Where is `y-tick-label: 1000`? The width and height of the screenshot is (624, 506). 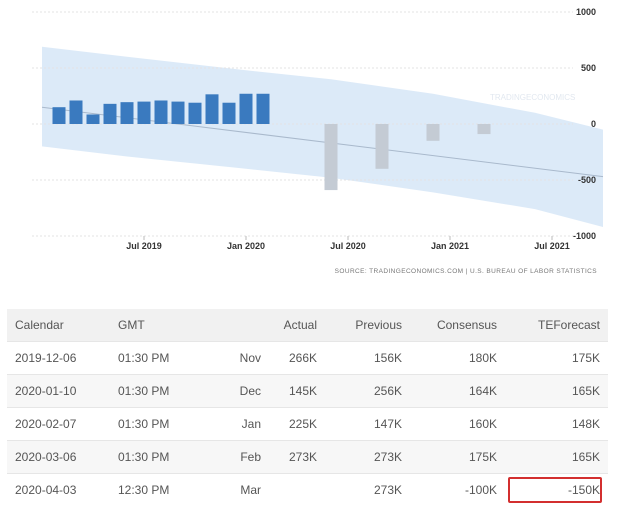 y-tick-label: 1000 is located at coordinates (586, 12).